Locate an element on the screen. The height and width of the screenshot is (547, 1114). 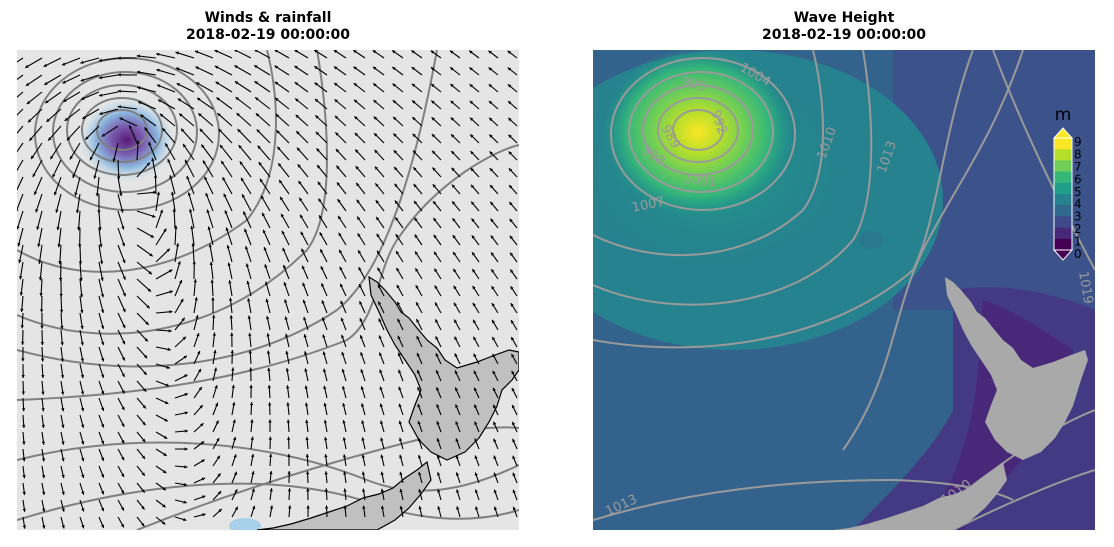
colorbar-bands is located at coordinates (1063, 194).